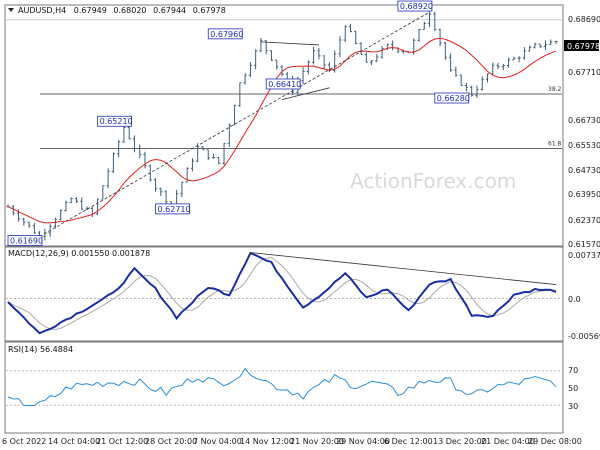 This screenshot has width=600, height=450. I want to click on time-tick-label: 21 Oct 12:00, so click(122, 441).